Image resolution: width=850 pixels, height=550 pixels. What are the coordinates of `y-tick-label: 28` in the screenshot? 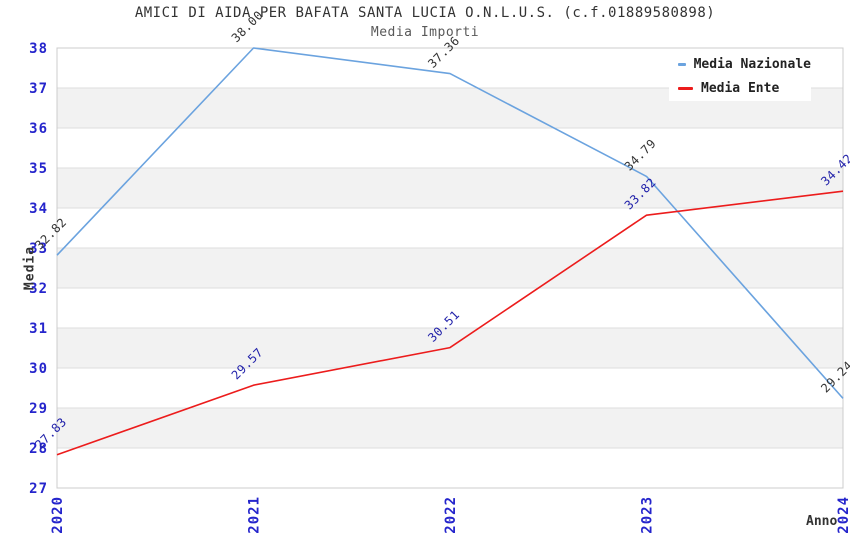 It's located at (38, 449).